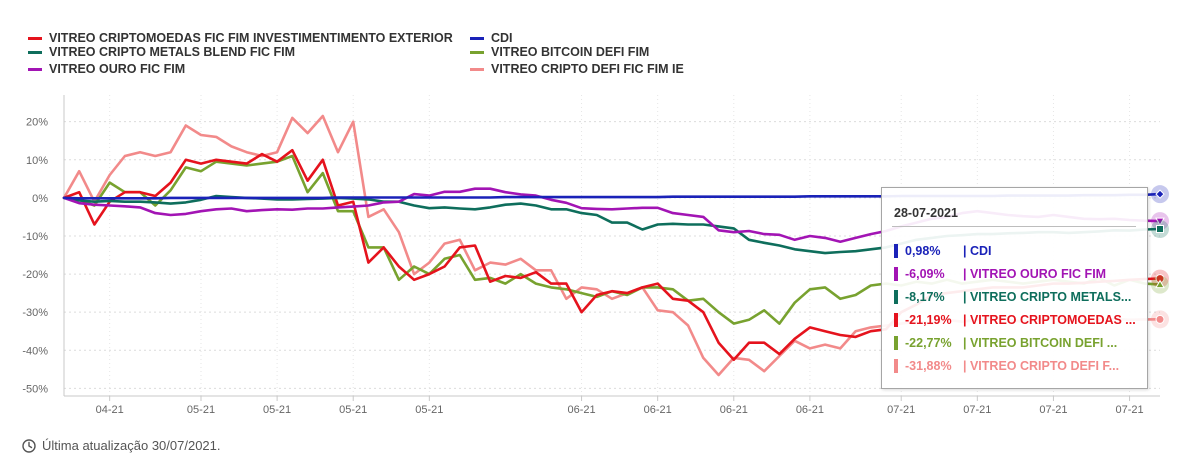 The height and width of the screenshot is (470, 1186). I want to click on legend-item-ouro: VITREO OURO FIC FIM, so click(106, 69).